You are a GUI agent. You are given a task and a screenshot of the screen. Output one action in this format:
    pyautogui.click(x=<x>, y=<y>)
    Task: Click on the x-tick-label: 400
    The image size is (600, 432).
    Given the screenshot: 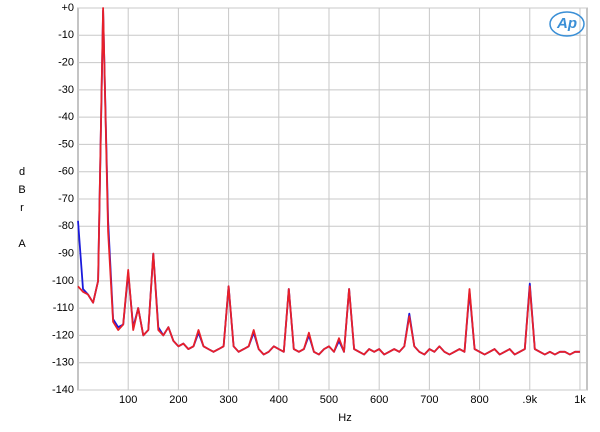 What is the action you would take?
    pyautogui.click(x=279, y=400)
    